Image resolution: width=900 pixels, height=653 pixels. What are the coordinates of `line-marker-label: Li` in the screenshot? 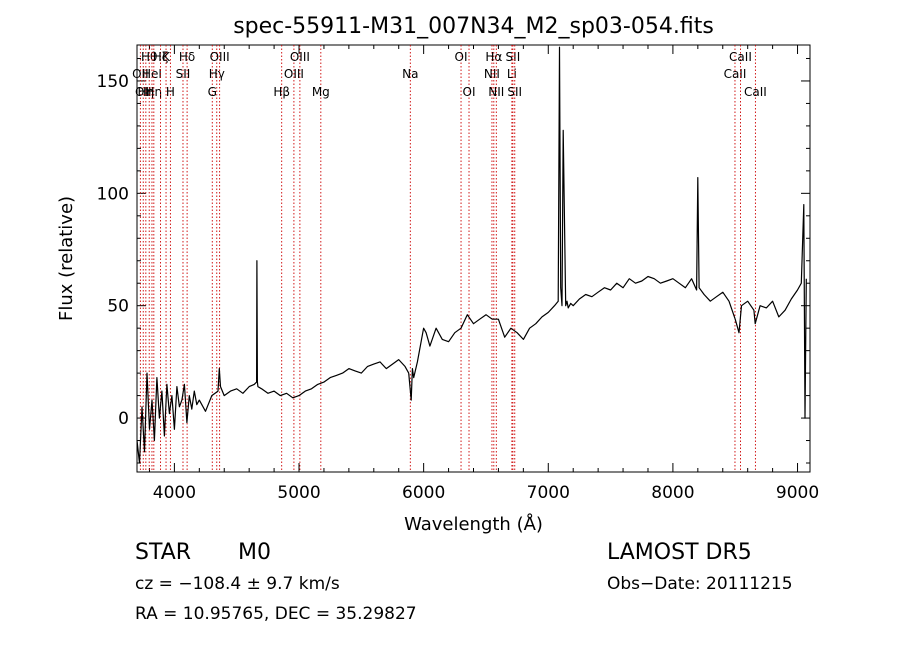 It's located at (512, 74).